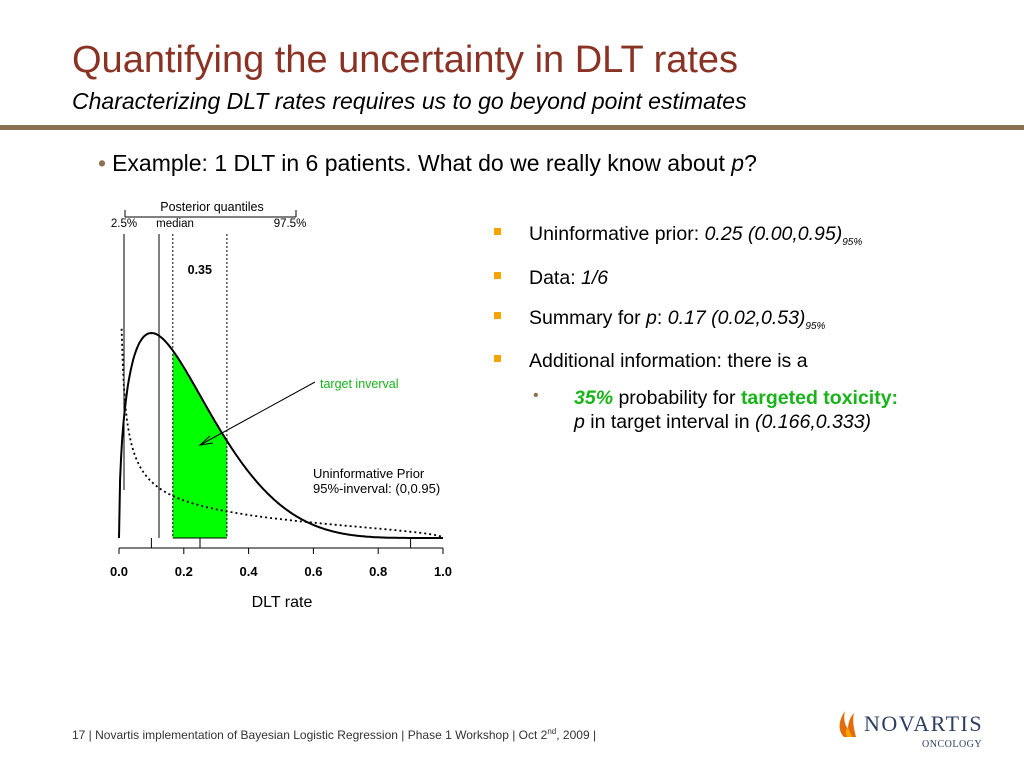 This screenshot has width=1024, height=768. I want to click on prior-label: Uninformative prior:, so click(617, 234).